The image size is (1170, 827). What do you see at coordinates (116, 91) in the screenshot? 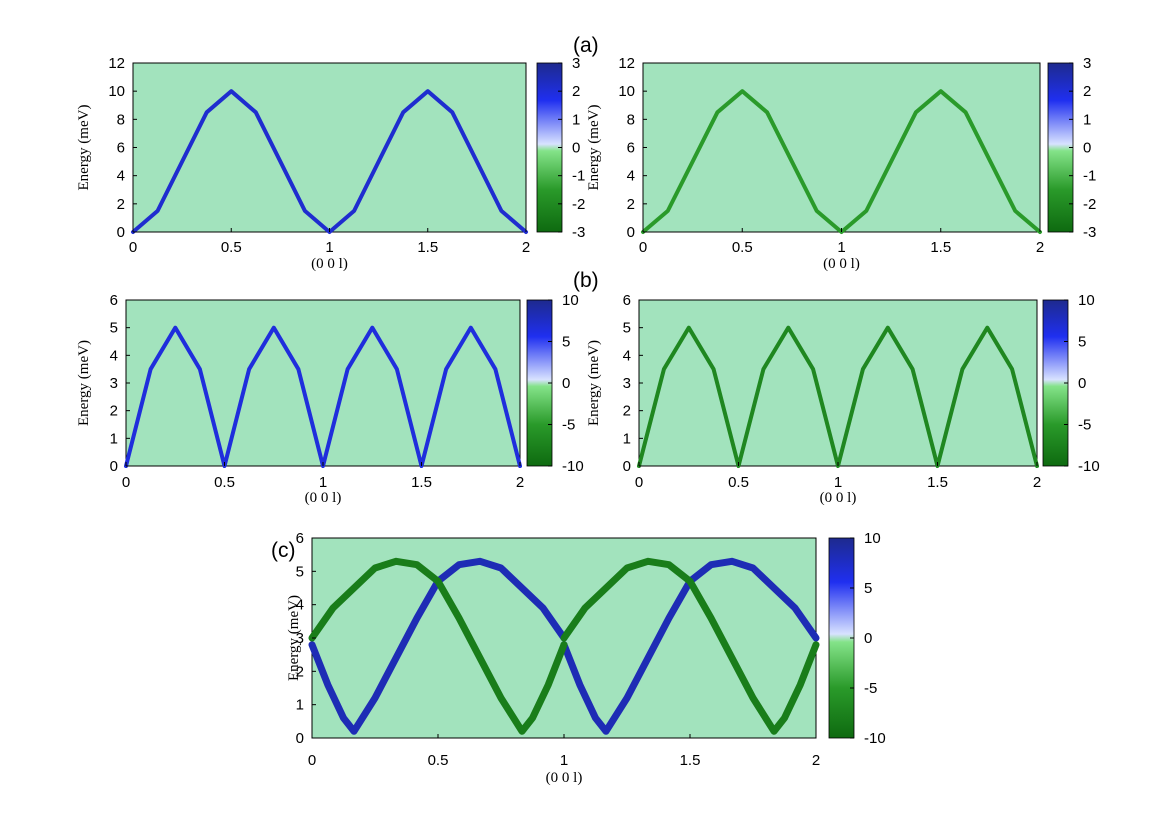
I see `y-tick-label: 10` at bounding box center [116, 91].